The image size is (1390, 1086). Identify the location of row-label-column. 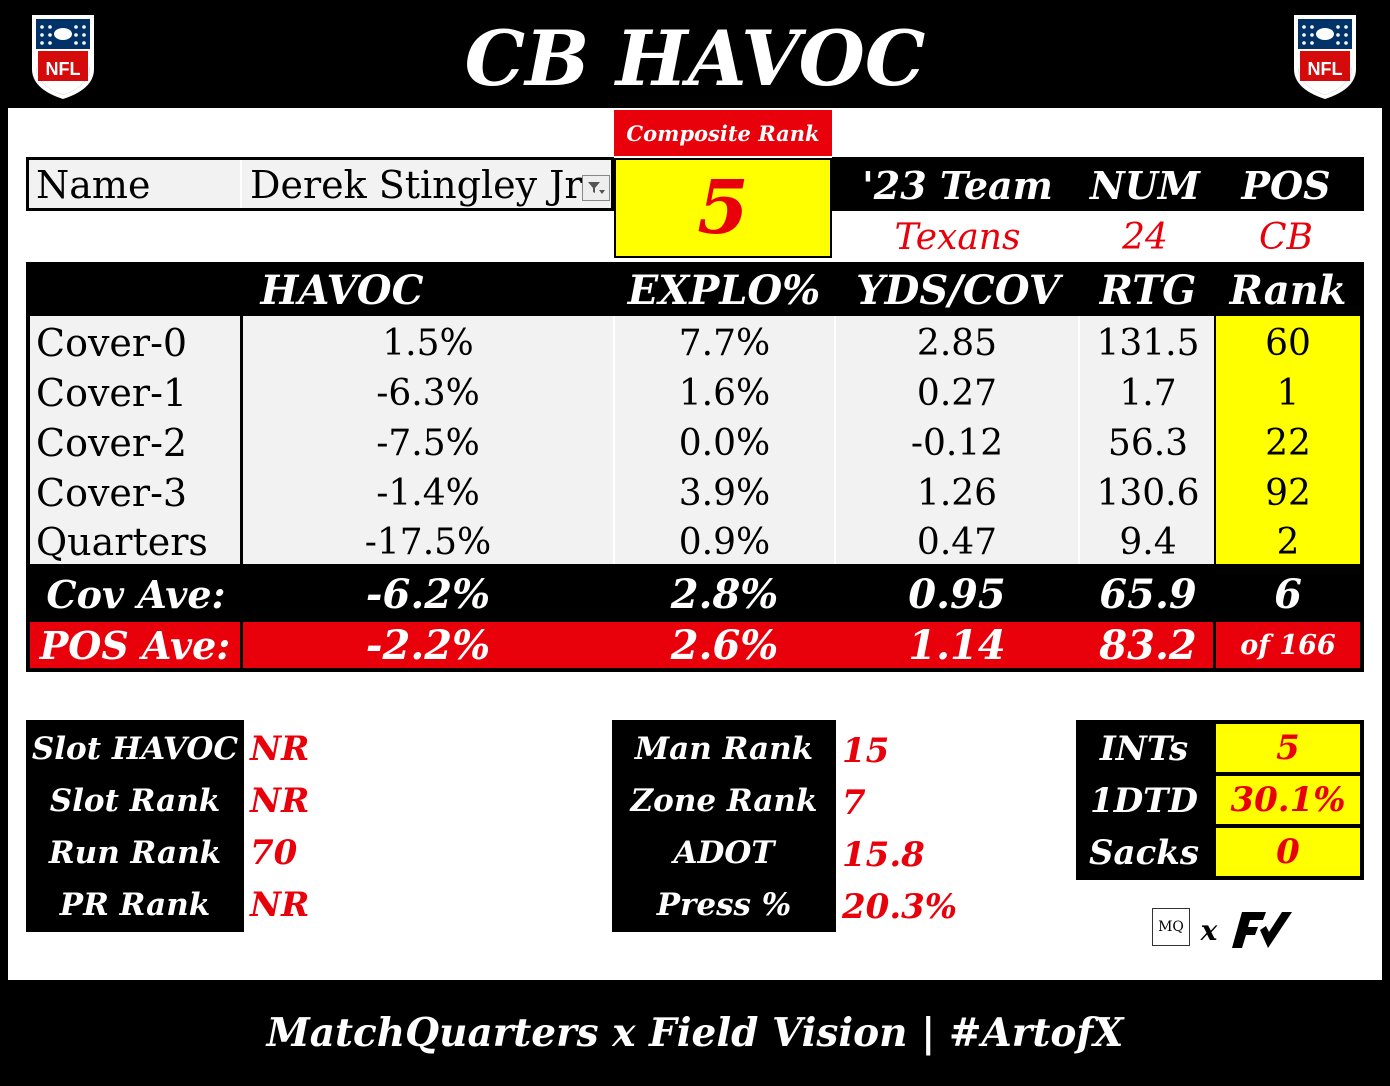
(135, 440).